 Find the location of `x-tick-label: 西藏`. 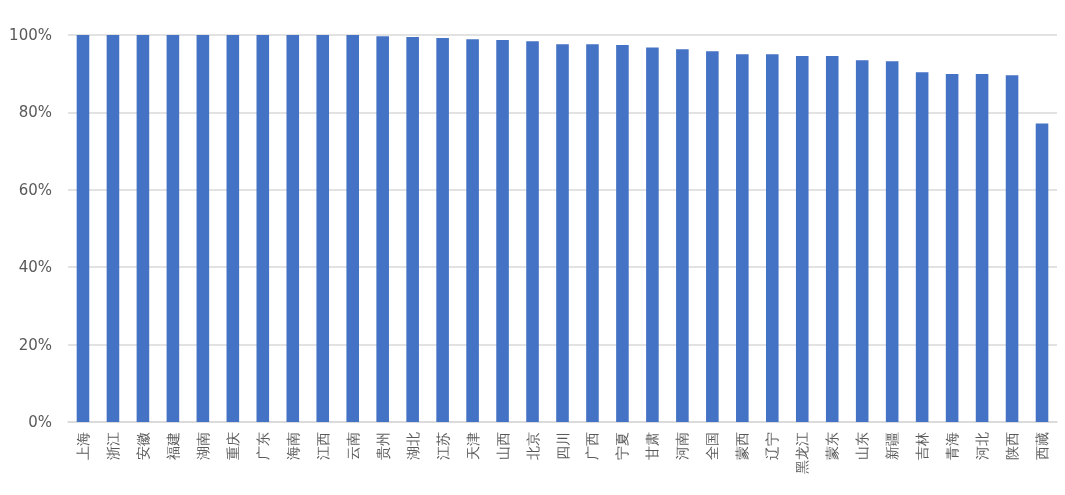

x-tick-label: 西藏 is located at coordinates (1042, 446).